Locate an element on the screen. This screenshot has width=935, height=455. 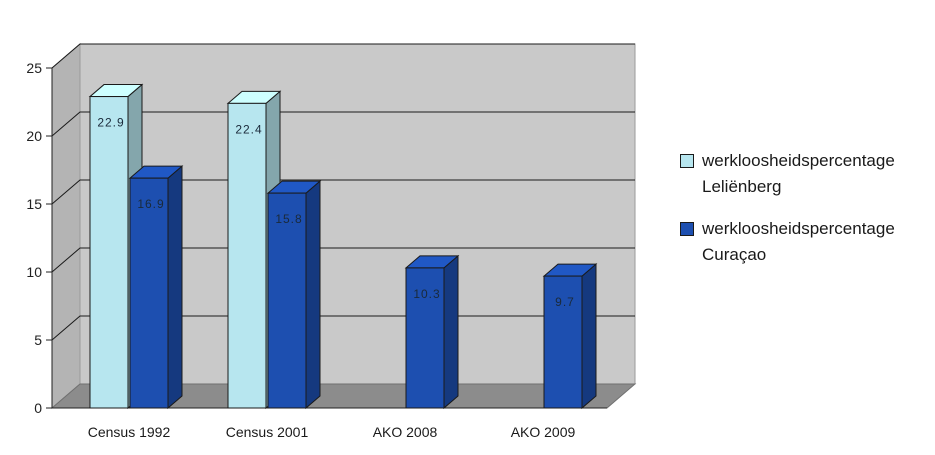
x-tick-label-2: AKO 2008 is located at coordinates (405, 432).